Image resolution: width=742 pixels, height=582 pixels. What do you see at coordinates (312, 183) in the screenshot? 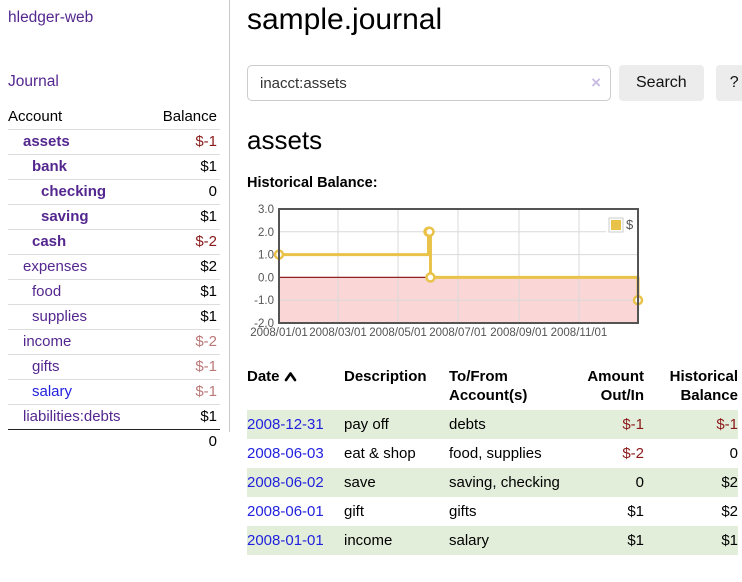
I see `chart-title: Historical Balance:` at bounding box center [312, 183].